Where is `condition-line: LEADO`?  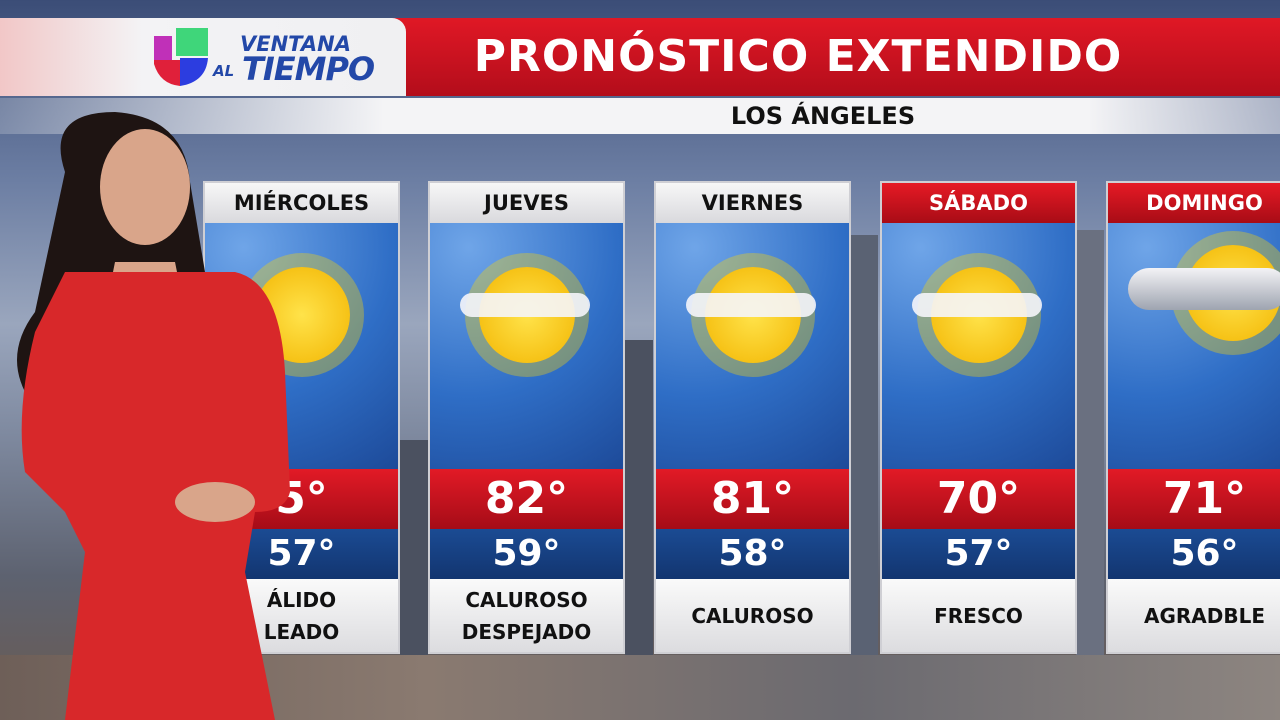
condition-line: LEADO is located at coordinates (301, 631).